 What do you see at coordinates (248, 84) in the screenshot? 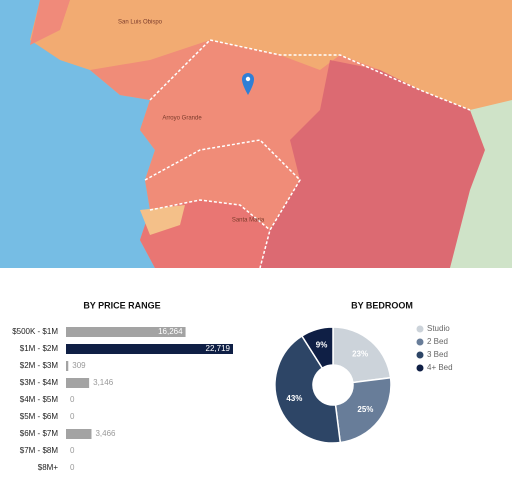
I see `map-pin` at bounding box center [248, 84].